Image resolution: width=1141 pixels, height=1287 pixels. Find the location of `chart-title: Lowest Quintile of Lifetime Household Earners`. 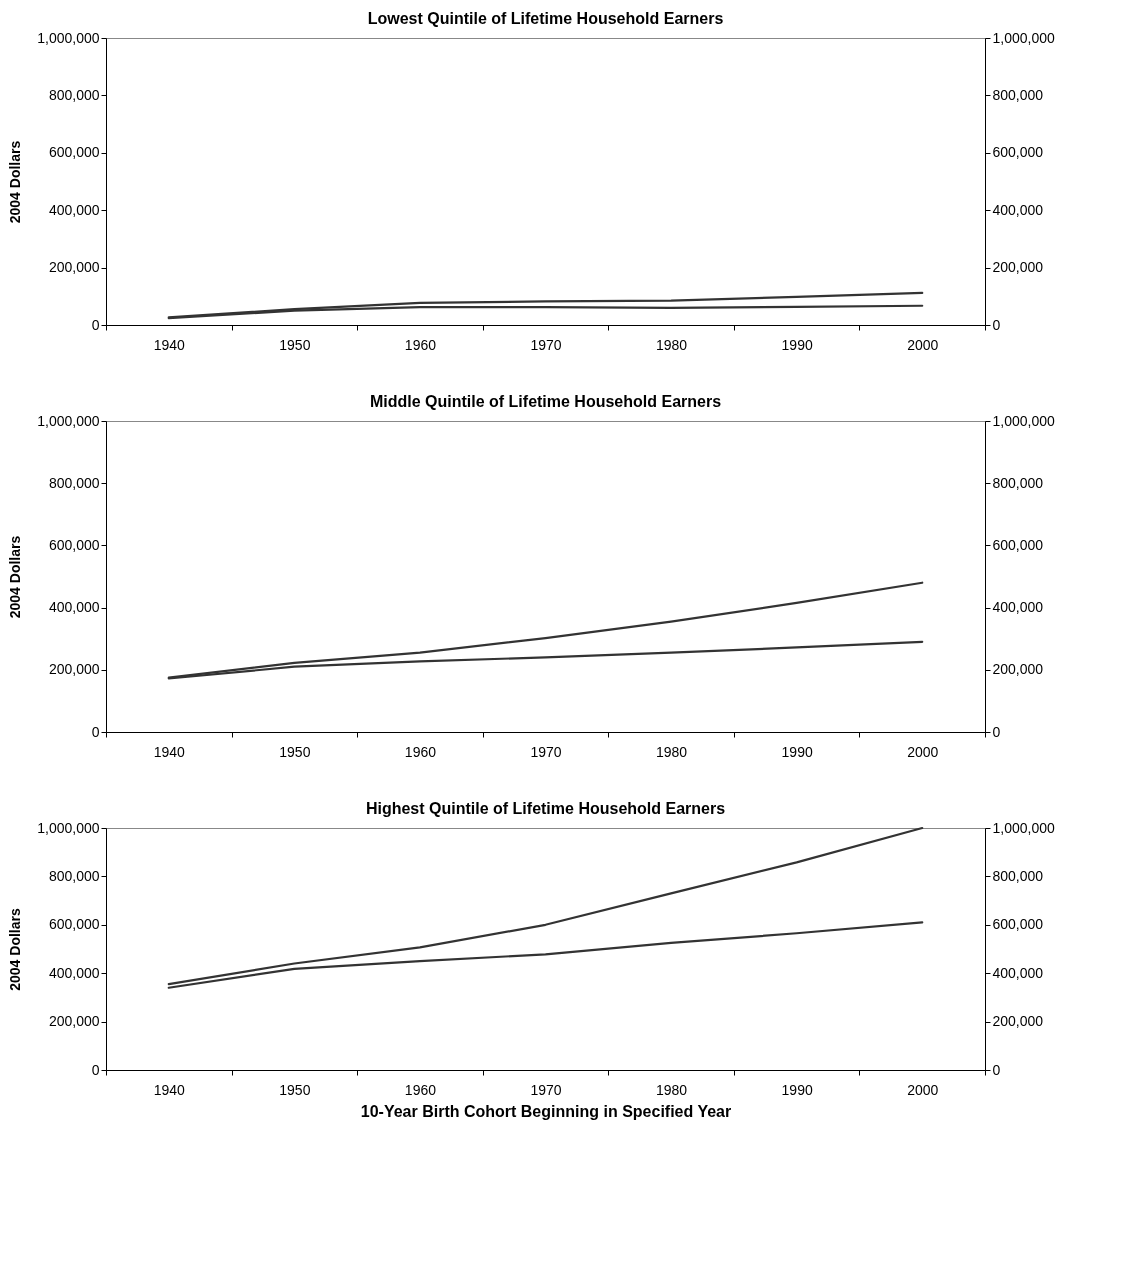

chart-title: Lowest Quintile of Lifetime Household Earners is located at coordinates (545, 18).